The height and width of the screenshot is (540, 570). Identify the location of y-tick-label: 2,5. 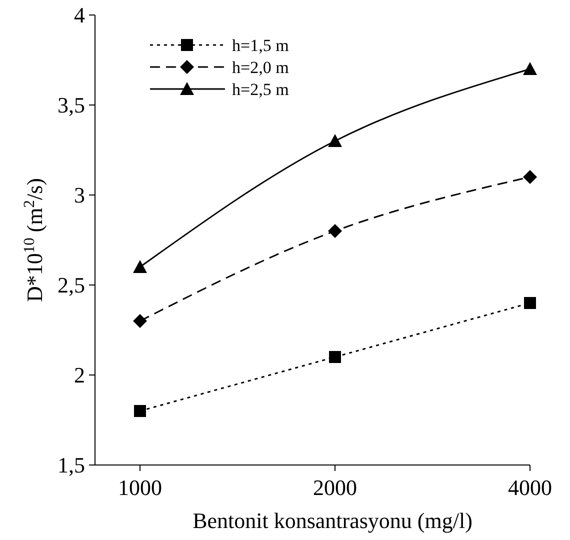
(71, 285).